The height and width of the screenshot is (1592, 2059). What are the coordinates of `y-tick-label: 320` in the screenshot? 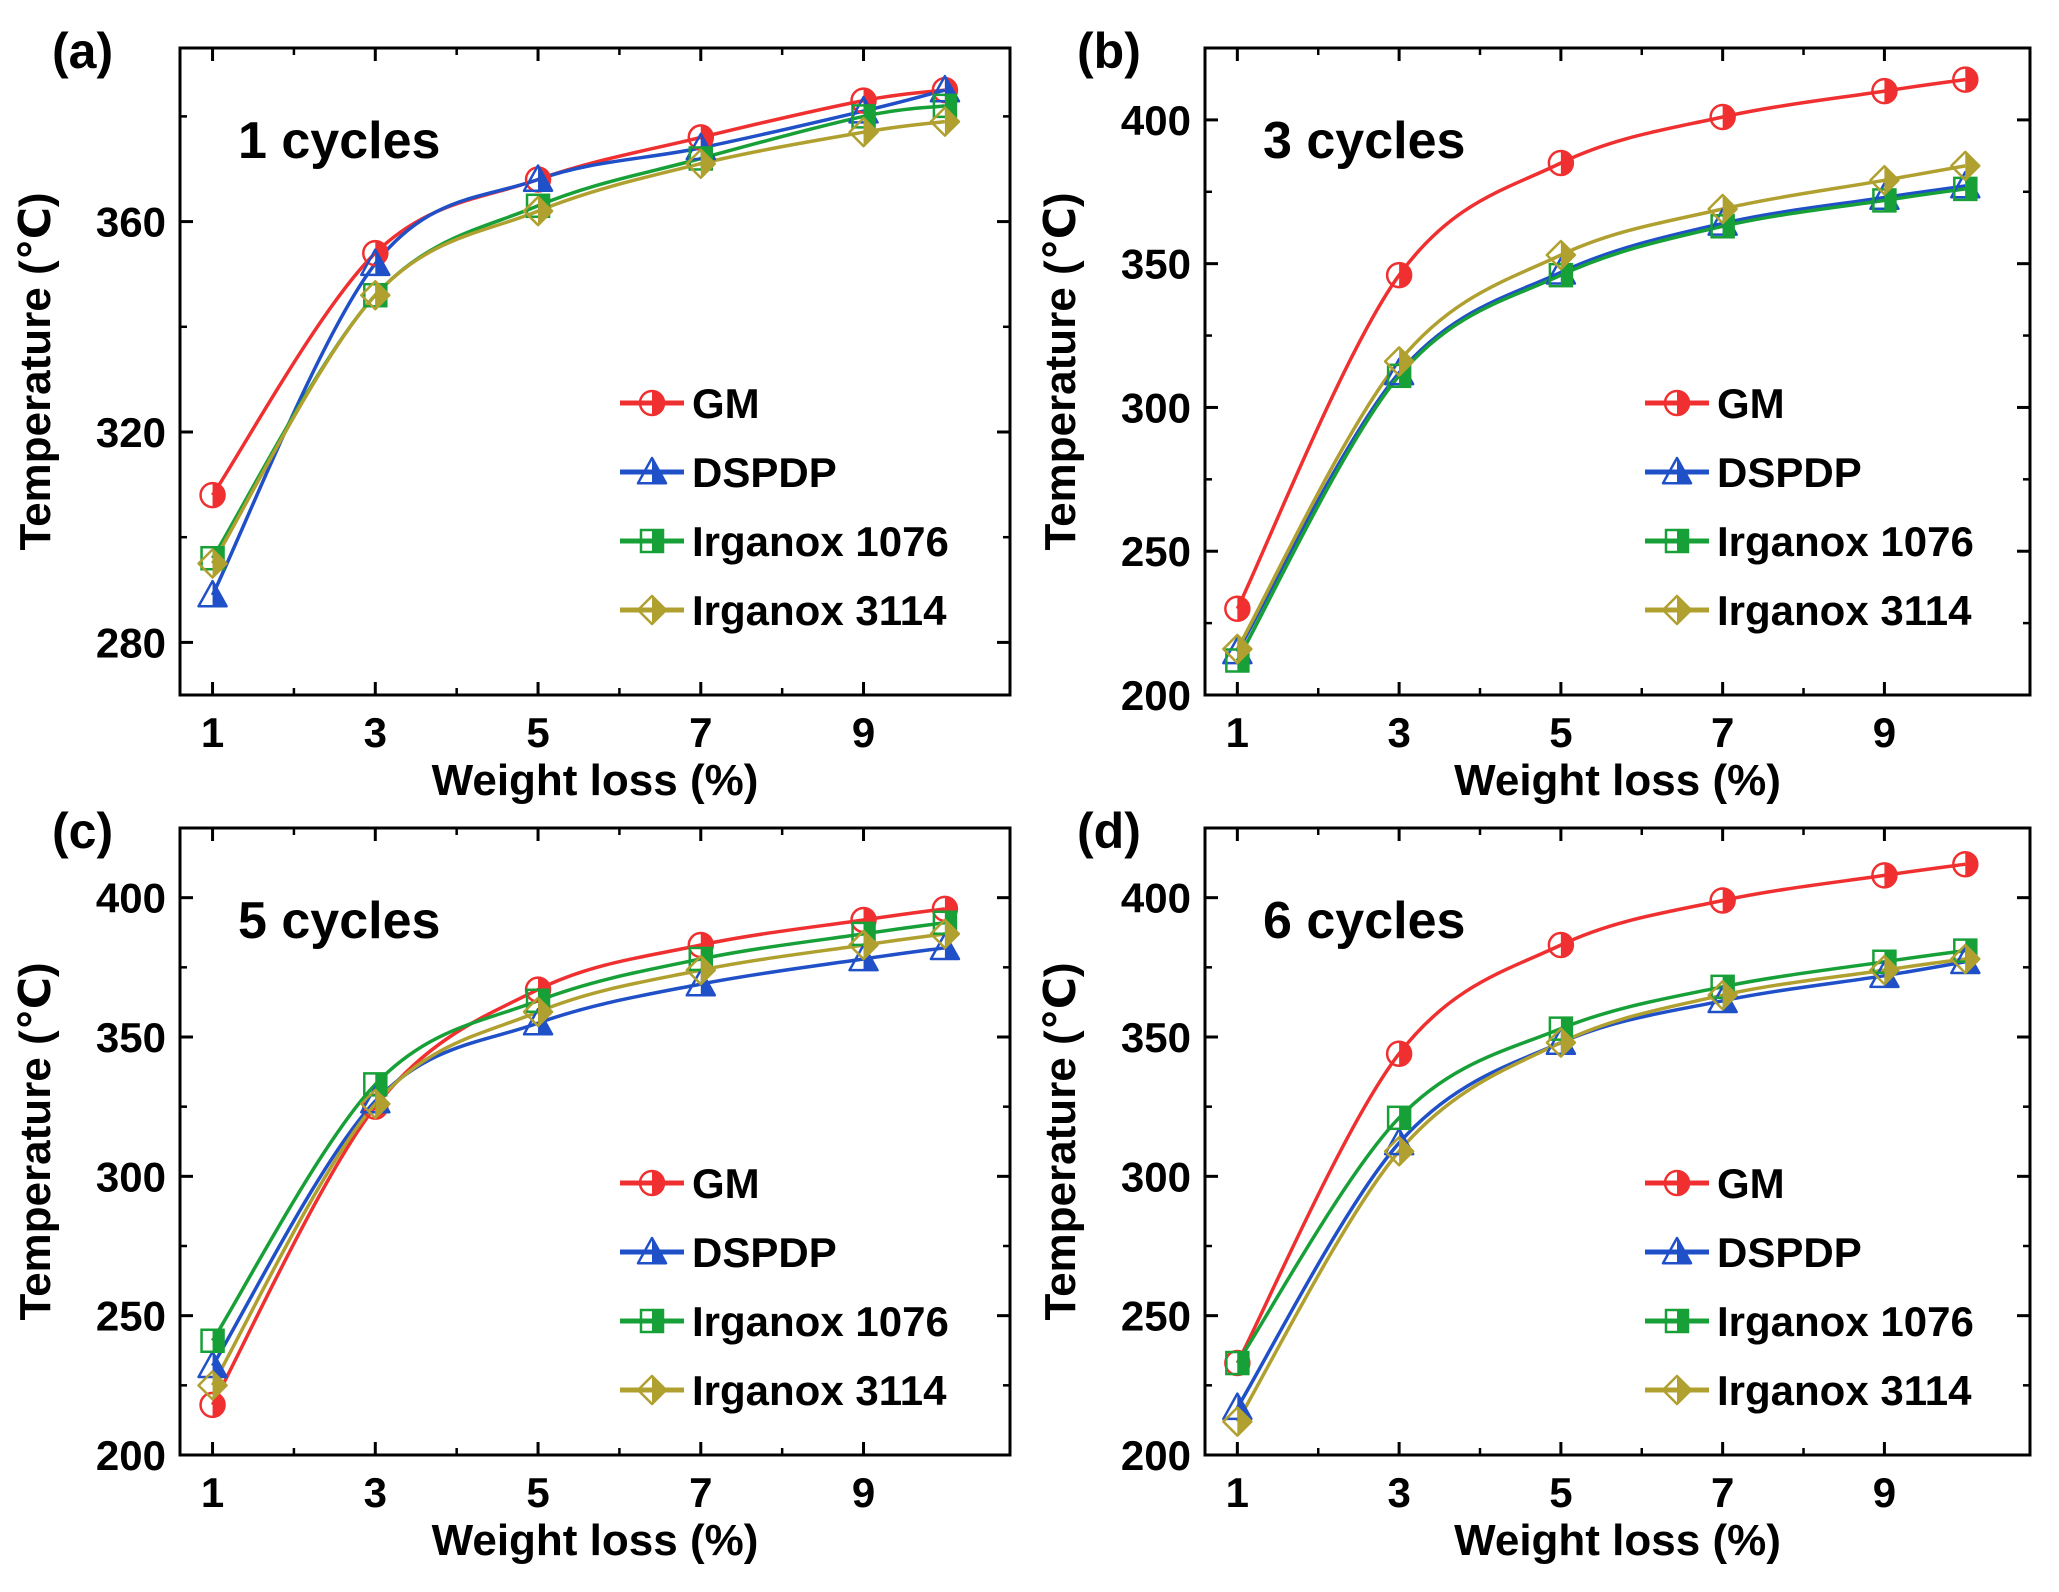 It's located at (131, 432).